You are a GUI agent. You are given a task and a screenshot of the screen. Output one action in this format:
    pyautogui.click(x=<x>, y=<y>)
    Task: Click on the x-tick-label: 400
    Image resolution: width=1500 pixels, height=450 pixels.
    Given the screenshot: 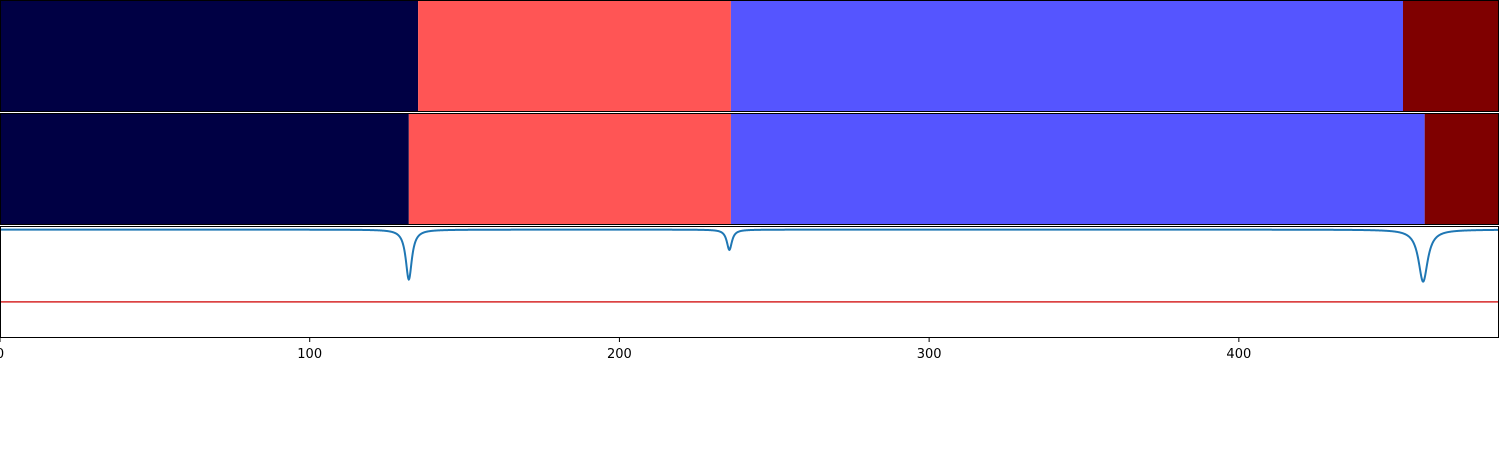 What is the action you would take?
    pyautogui.click(x=1238, y=354)
    